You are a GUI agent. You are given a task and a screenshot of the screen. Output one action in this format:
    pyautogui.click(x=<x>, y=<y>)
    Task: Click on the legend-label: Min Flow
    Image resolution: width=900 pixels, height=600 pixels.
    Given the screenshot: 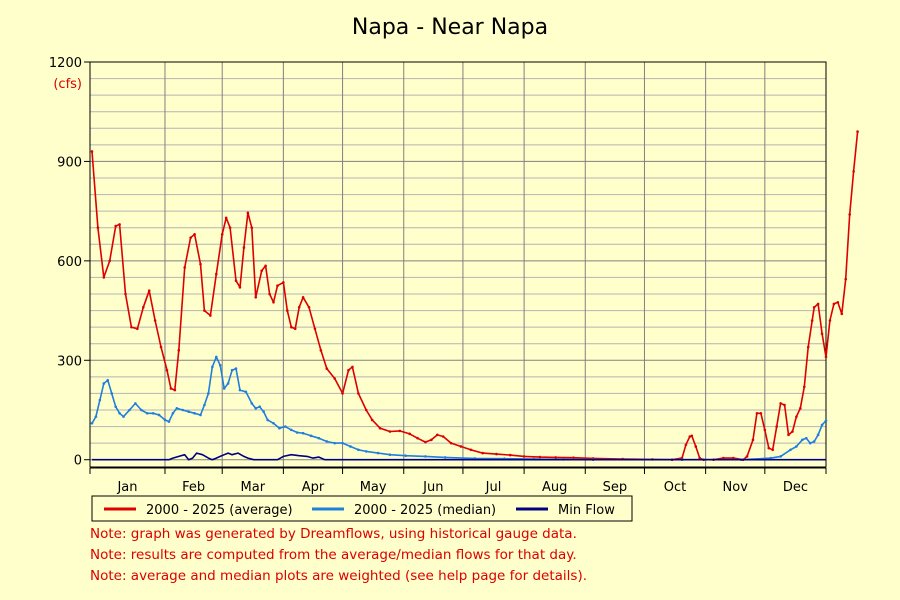 What is the action you would take?
    pyautogui.click(x=586, y=510)
    